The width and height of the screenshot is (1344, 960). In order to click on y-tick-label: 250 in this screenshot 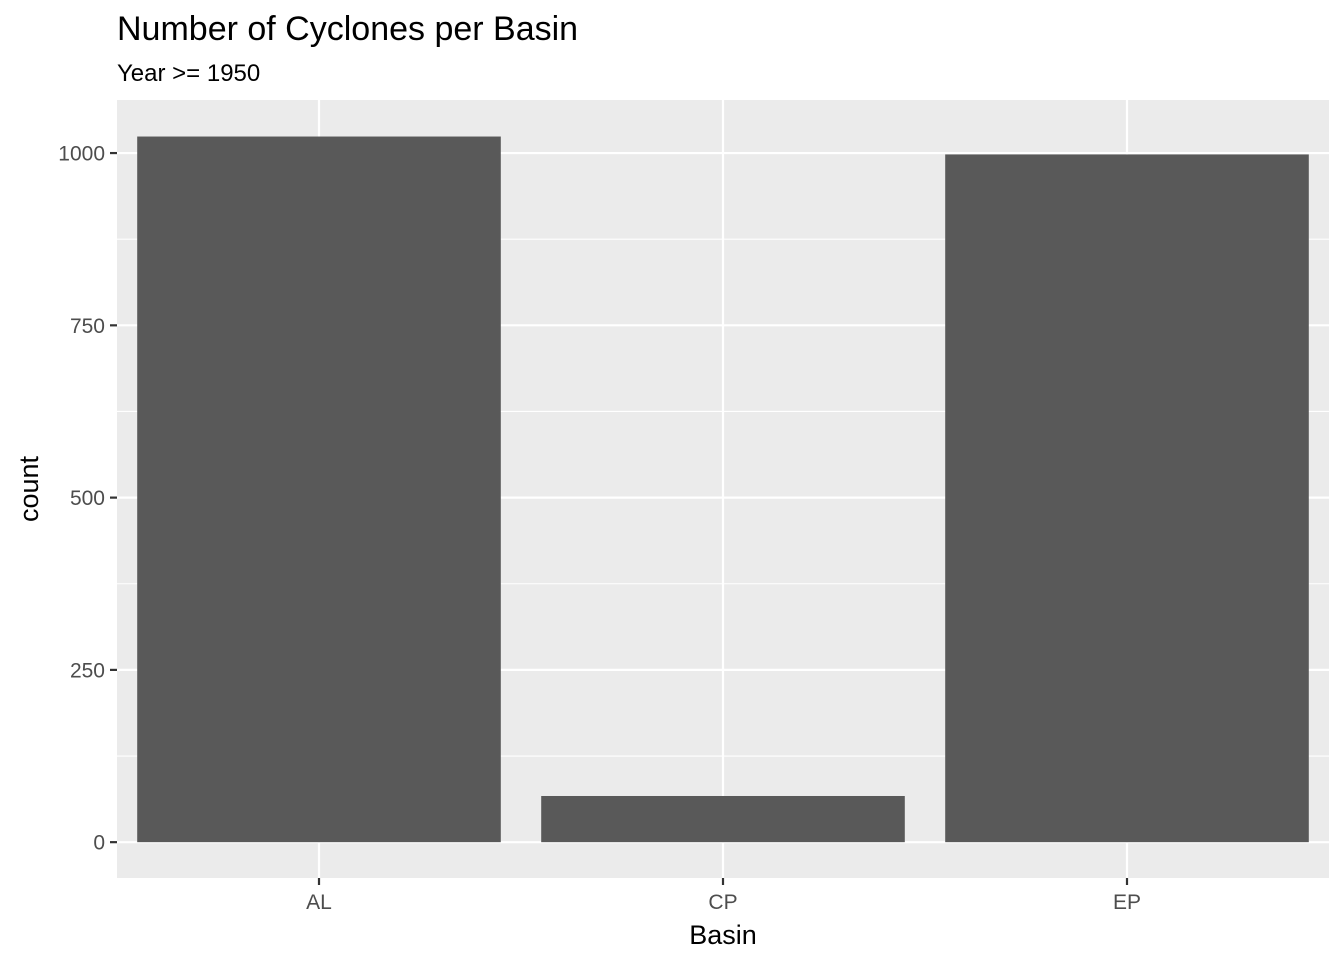, I will do `click(87, 670)`.